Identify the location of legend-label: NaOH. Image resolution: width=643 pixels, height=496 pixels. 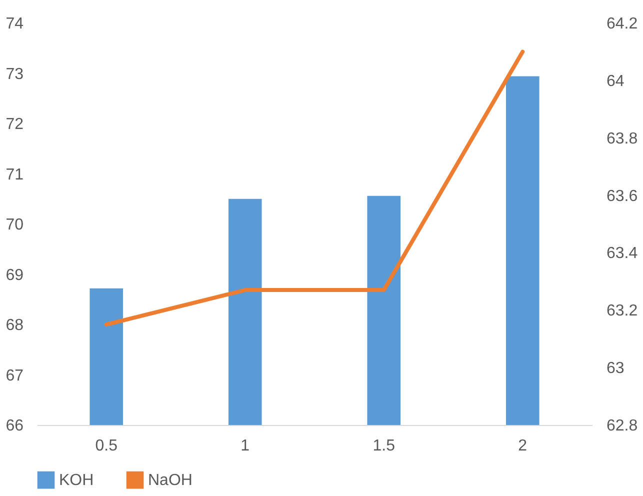
(170, 481).